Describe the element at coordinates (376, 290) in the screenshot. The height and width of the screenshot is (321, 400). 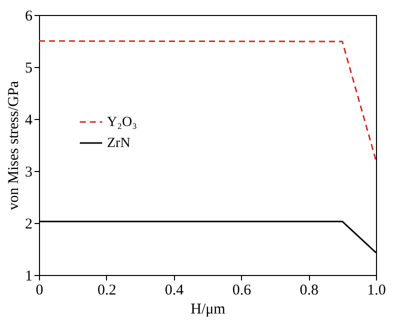
I see `x-tick-label: 1.0` at that location.